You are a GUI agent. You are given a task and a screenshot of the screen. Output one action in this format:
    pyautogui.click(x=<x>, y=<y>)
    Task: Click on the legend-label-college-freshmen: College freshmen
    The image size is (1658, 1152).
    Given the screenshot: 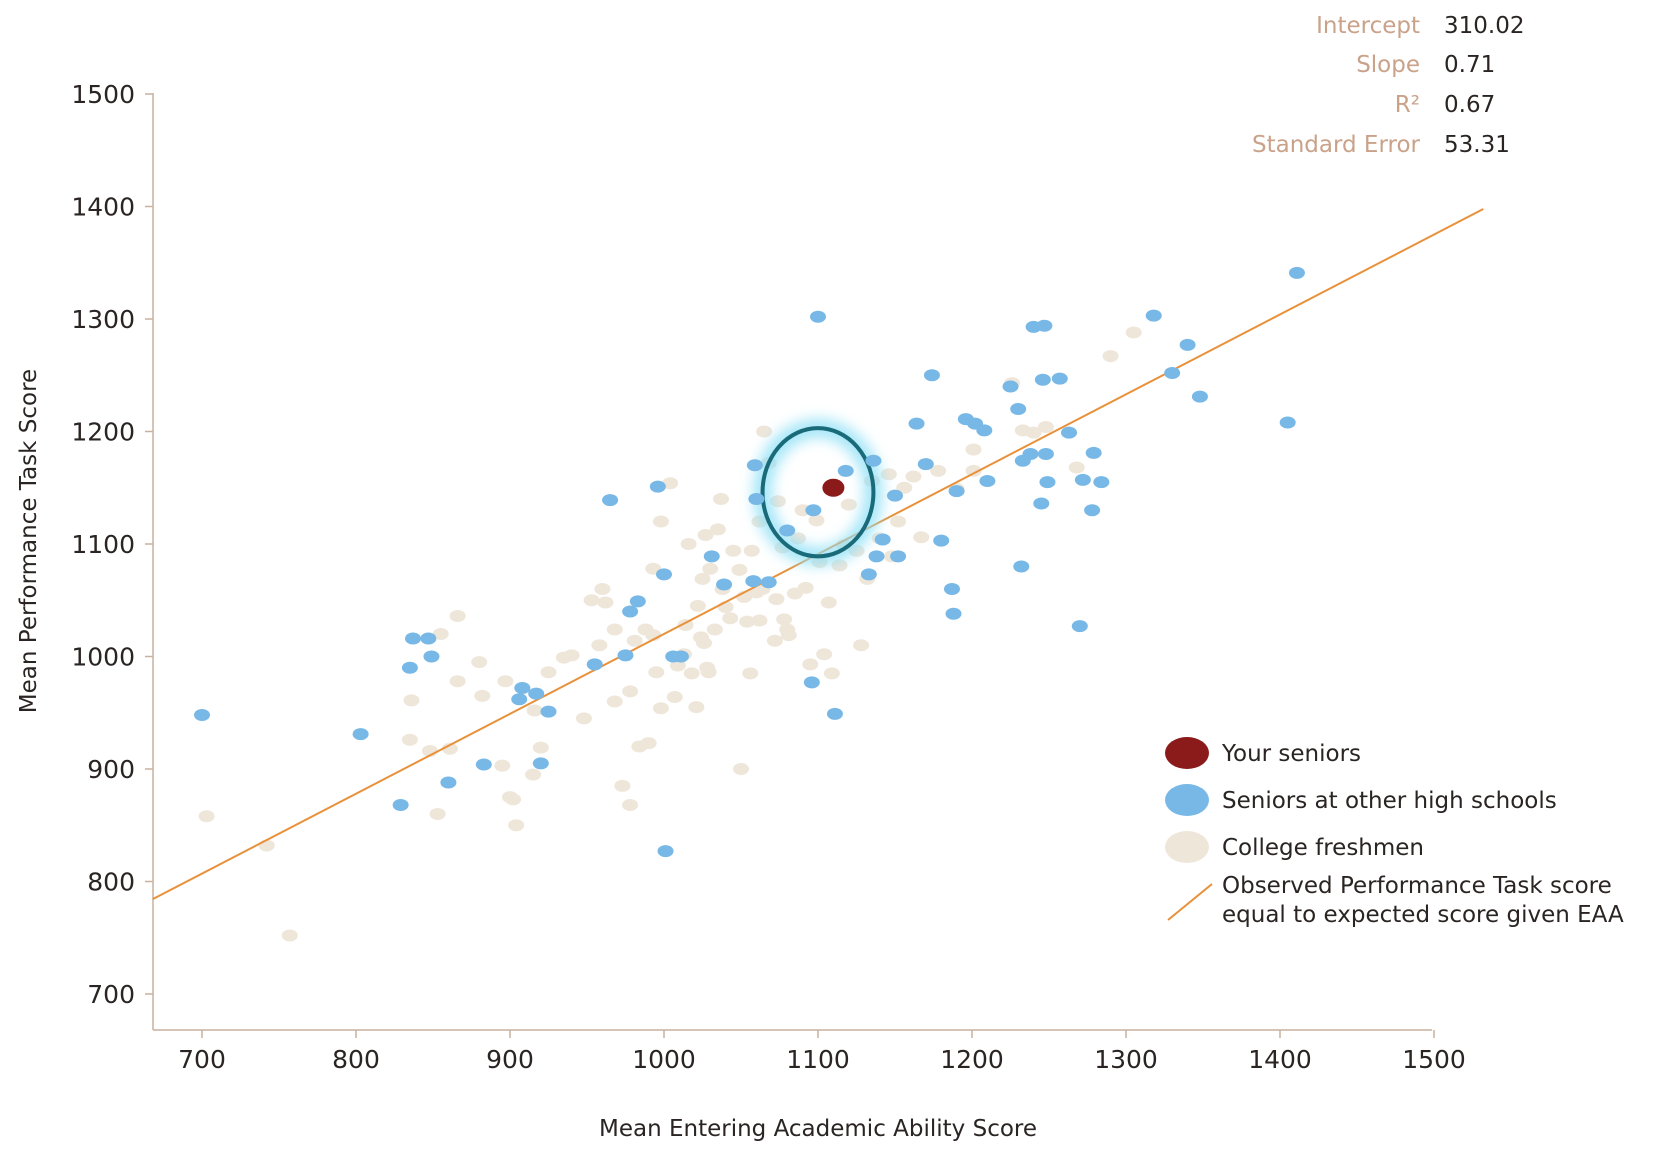 What is the action you would take?
    pyautogui.click(x=1323, y=848)
    